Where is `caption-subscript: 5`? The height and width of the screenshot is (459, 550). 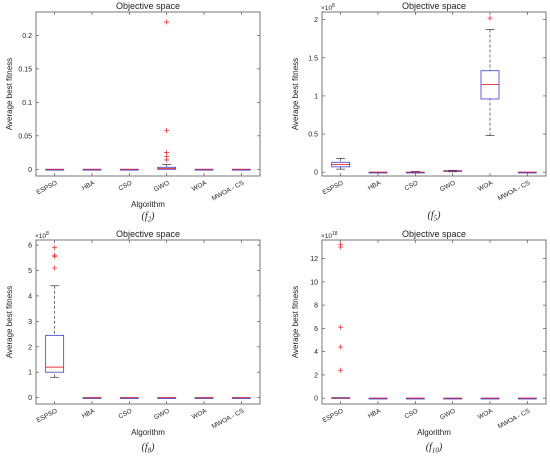
caption-subscript: 5 is located at coordinates (436, 219).